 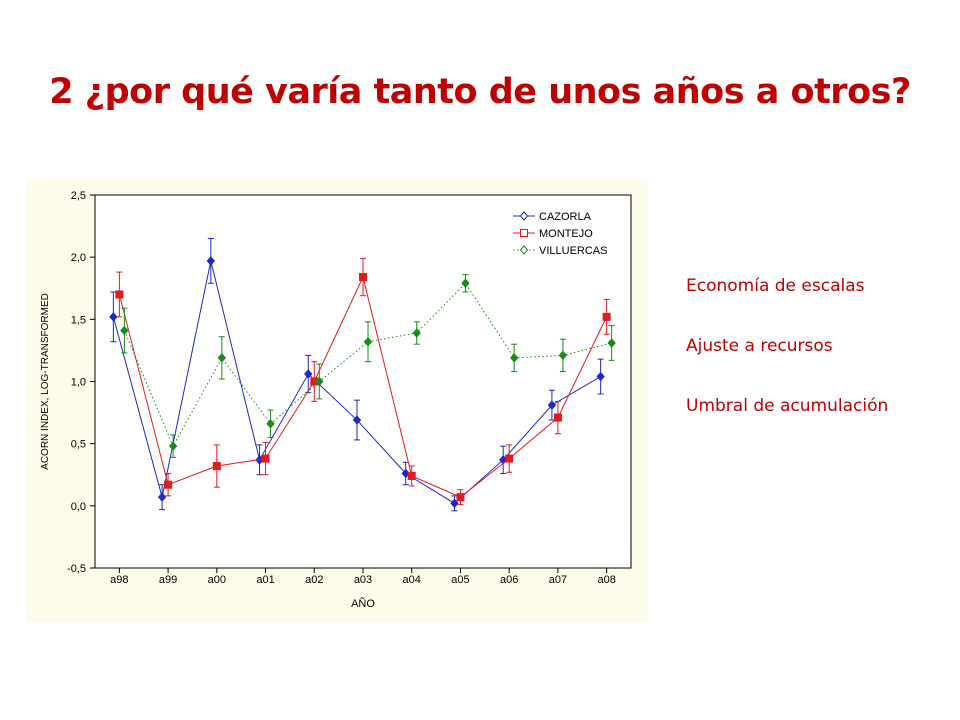 What do you see at coordinates (565, 217) in the screenshot?
I see `legend-label: CAZORLA` at bounding box center [565, 217].